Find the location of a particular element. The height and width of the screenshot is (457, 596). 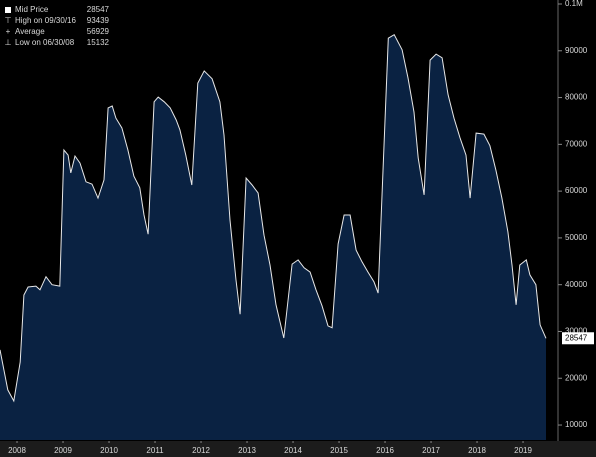

legend-icon: ⊤ is located at coordinates (8, 20).